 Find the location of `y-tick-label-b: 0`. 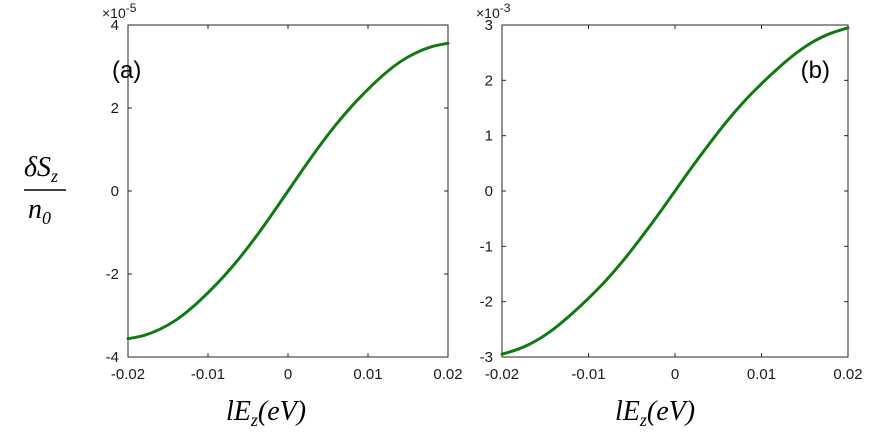

y-tick-label-b: 0 is located at coordinates (489, 191).